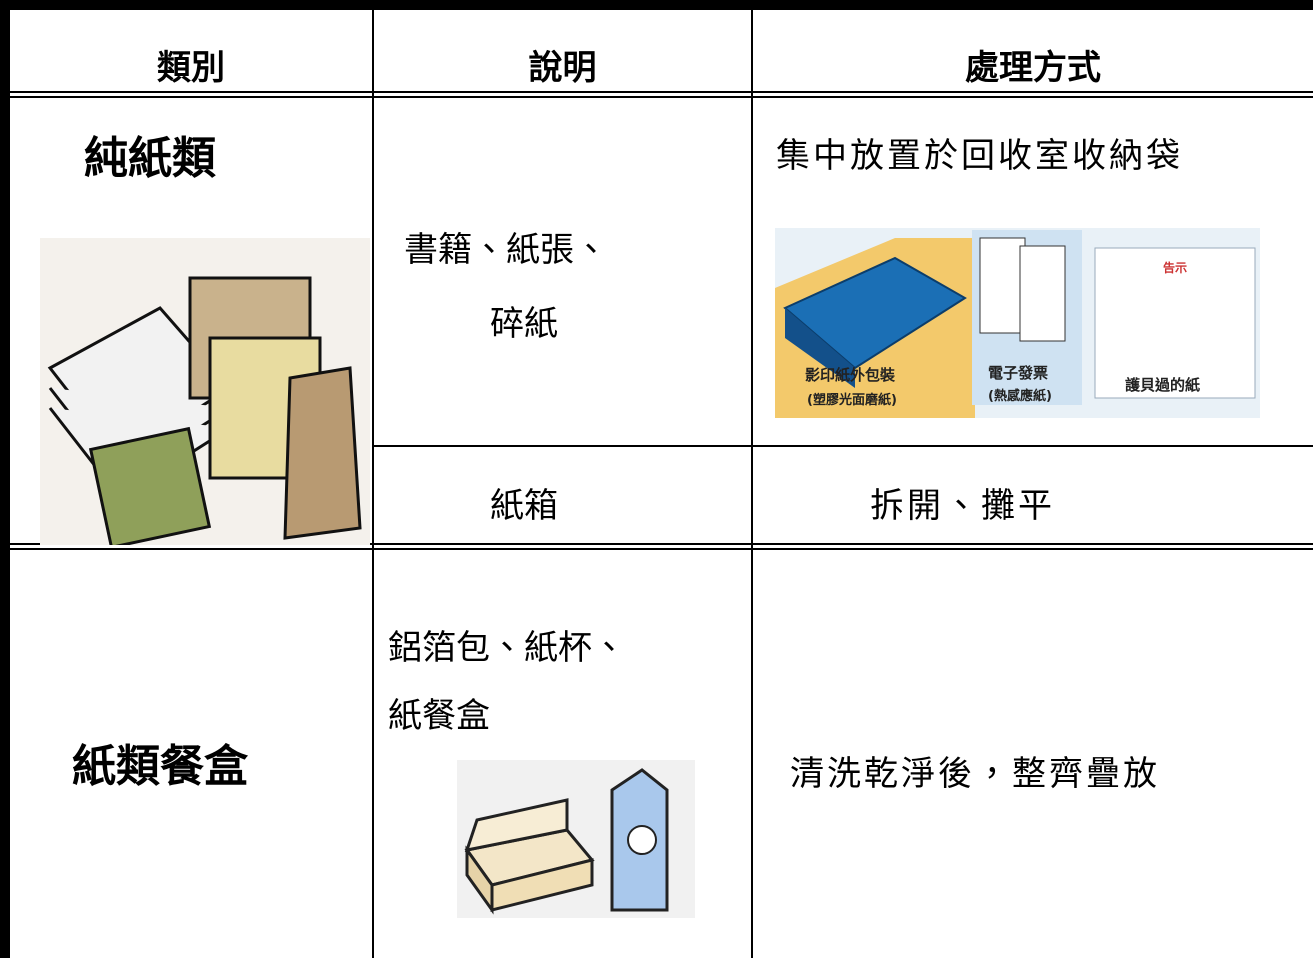 The width and height of the screenshot is (1313, 958). What do you see at coordinates (656, 5) in the screenshot?
I see `top-border` at bounding box center [656, 5].